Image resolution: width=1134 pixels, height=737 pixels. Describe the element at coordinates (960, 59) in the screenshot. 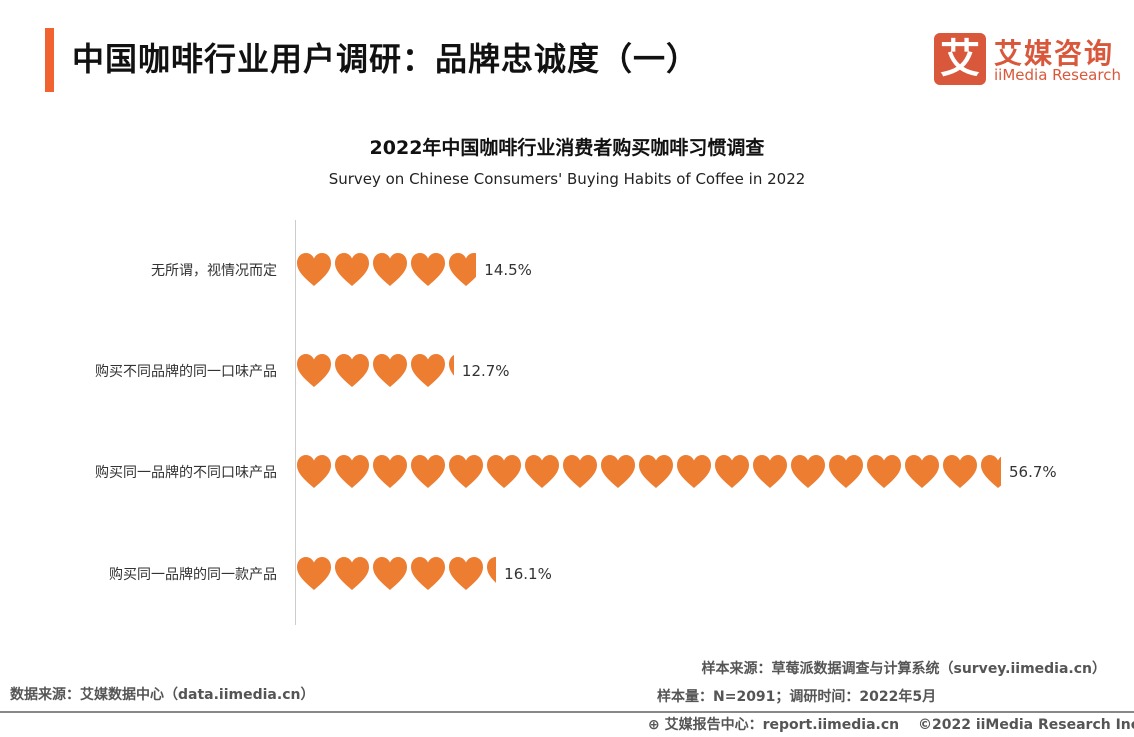

I see `logo-mark: 艾` at that location.